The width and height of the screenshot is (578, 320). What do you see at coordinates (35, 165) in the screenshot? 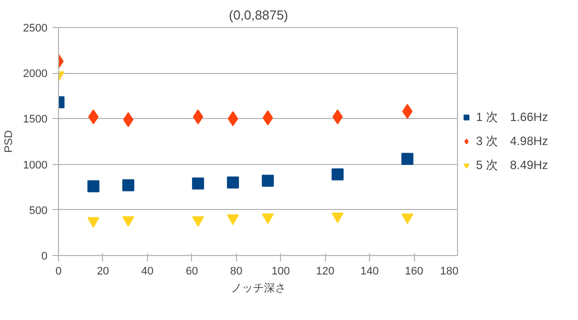
I see `y-tick-label: 1000` at bounding box center [35, 165].